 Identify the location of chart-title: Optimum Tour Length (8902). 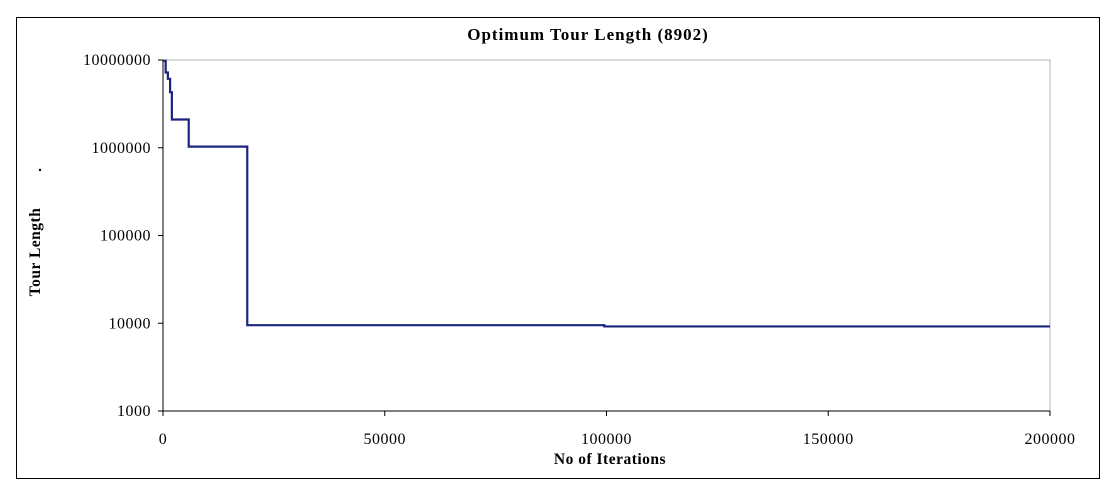
(588, 34).